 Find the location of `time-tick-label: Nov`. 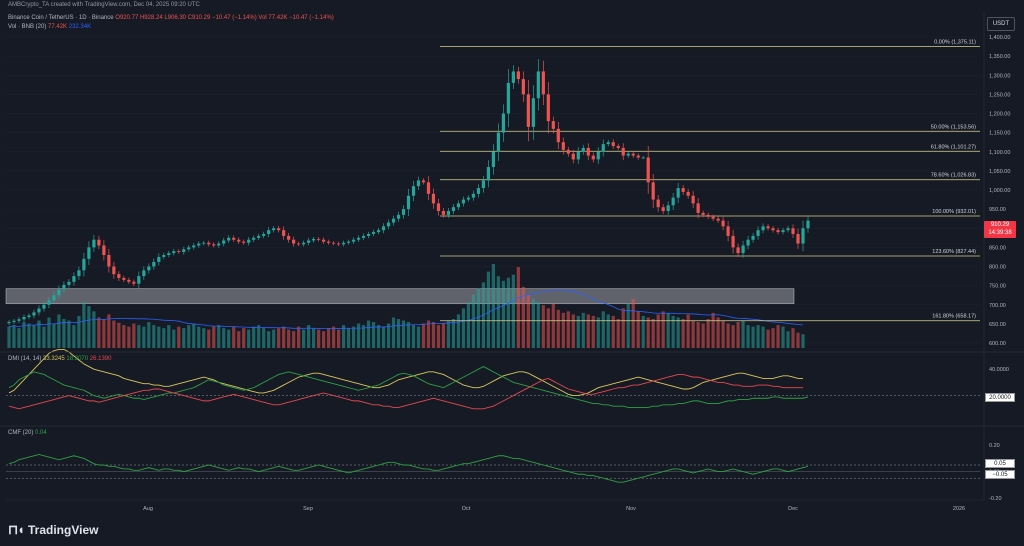

time-tick-label: Nov is located at coordinates (631, 509).